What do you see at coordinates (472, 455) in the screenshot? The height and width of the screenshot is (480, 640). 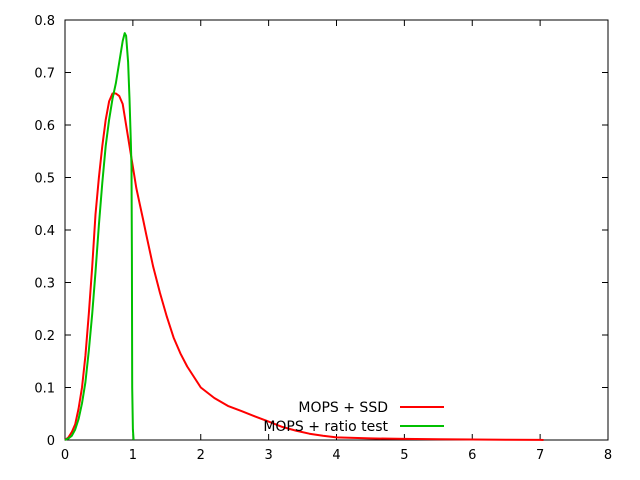 I see `x-tick-label: 6` at bounding box center [472, 455].